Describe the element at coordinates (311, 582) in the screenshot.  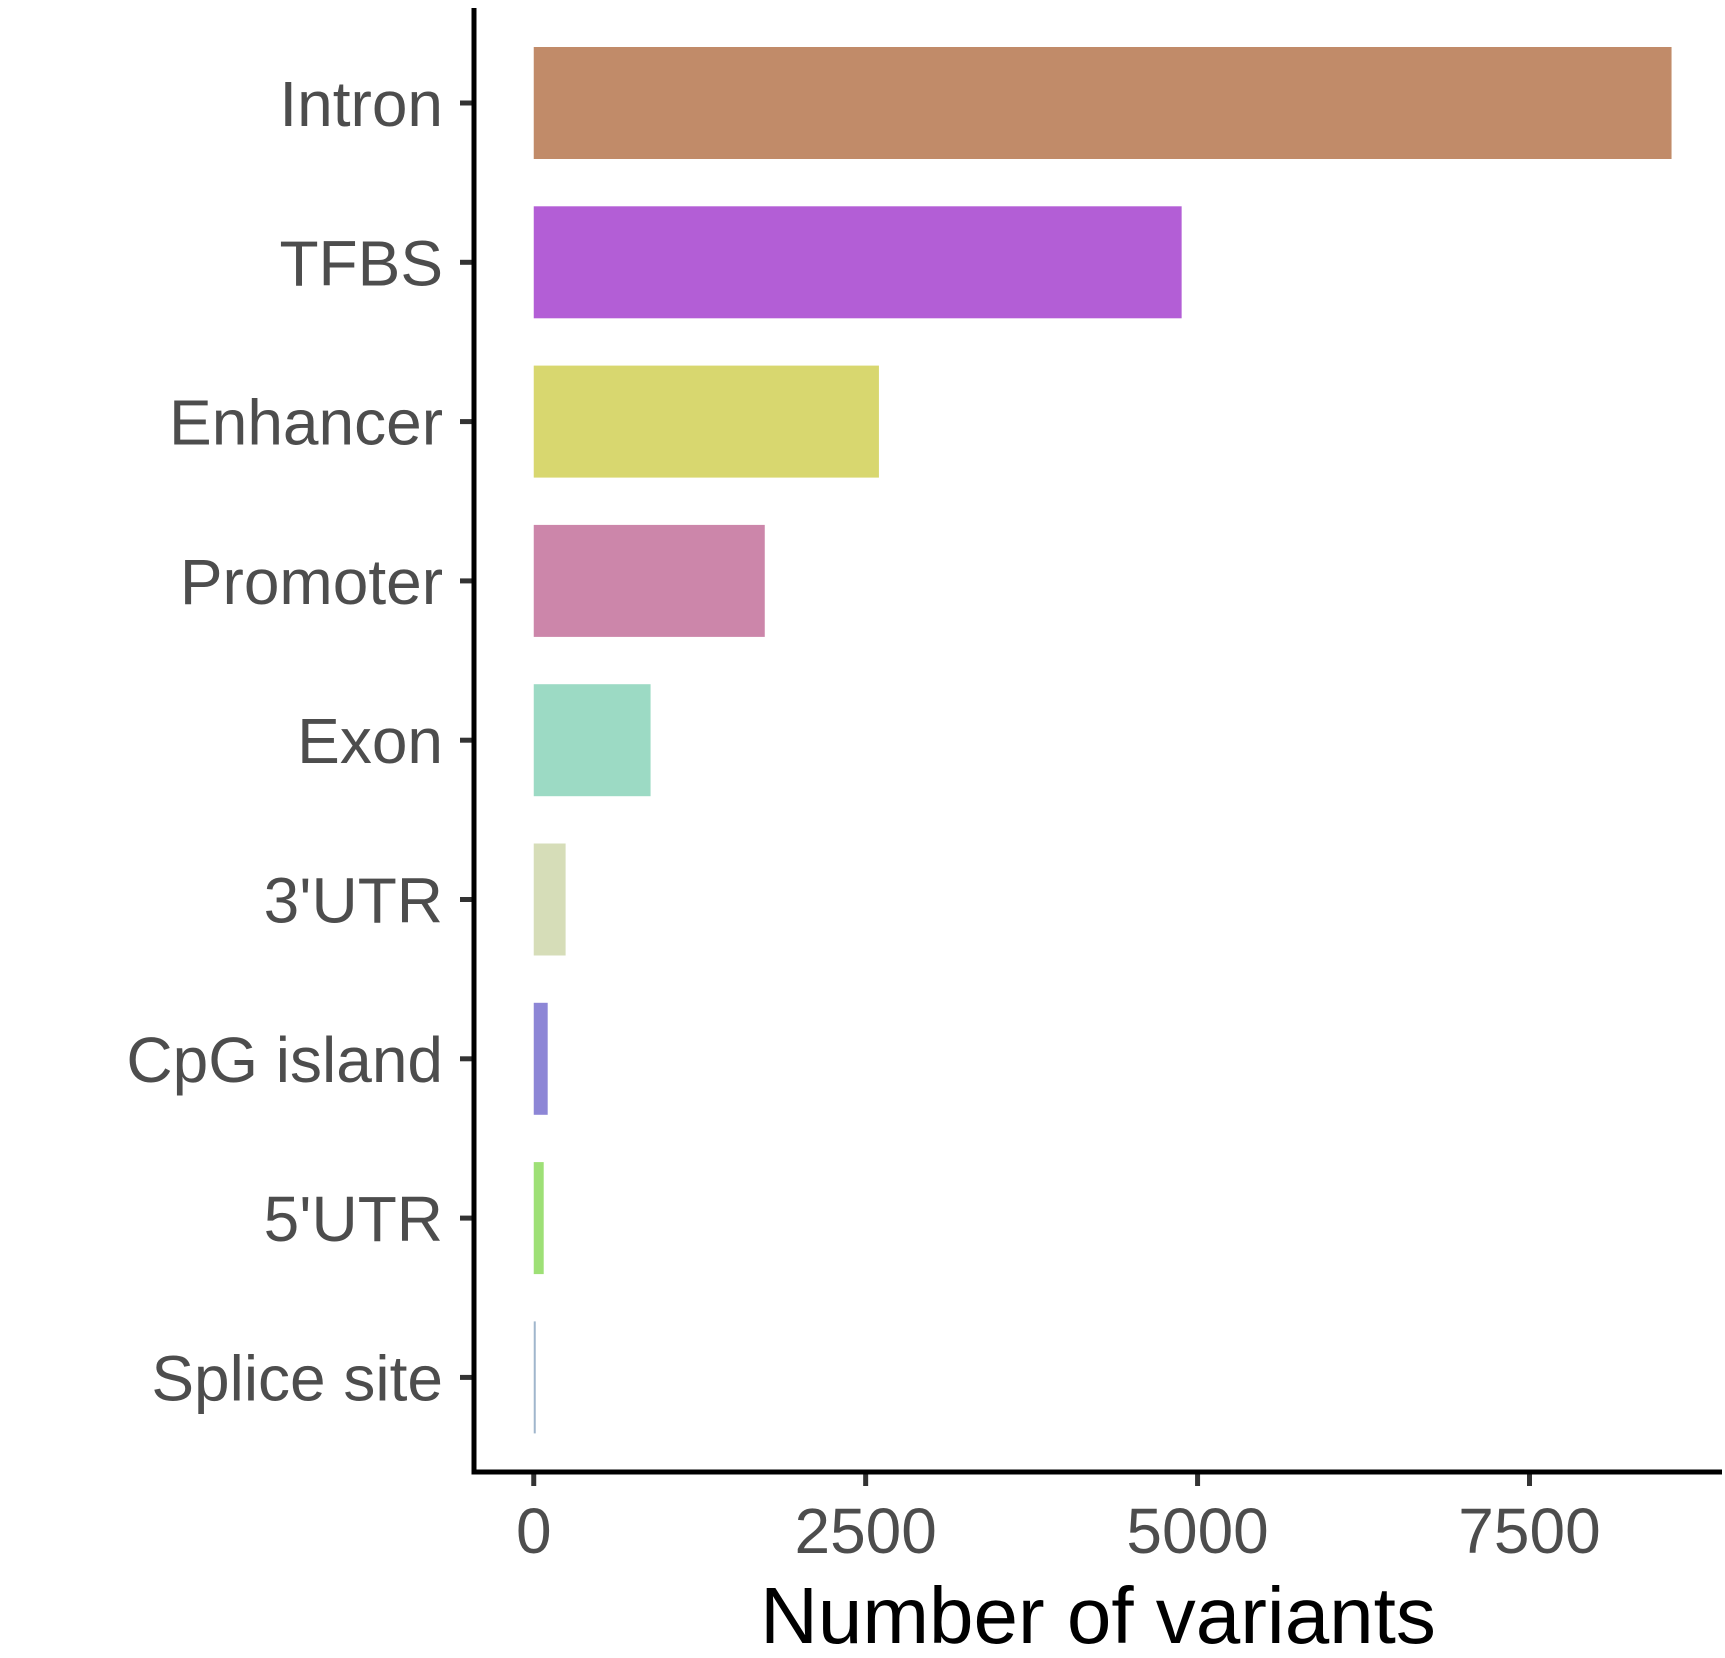
I see `category-label-promoter: Promoter` at that location.